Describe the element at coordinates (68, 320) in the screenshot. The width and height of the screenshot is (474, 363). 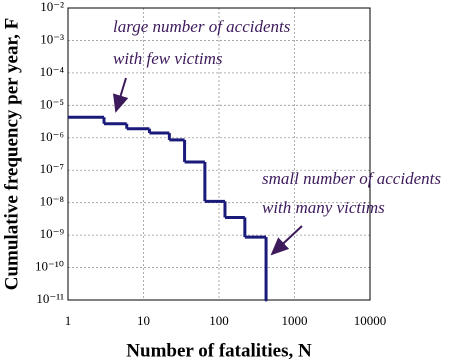
I see `x-tick-label: 1` at that location.